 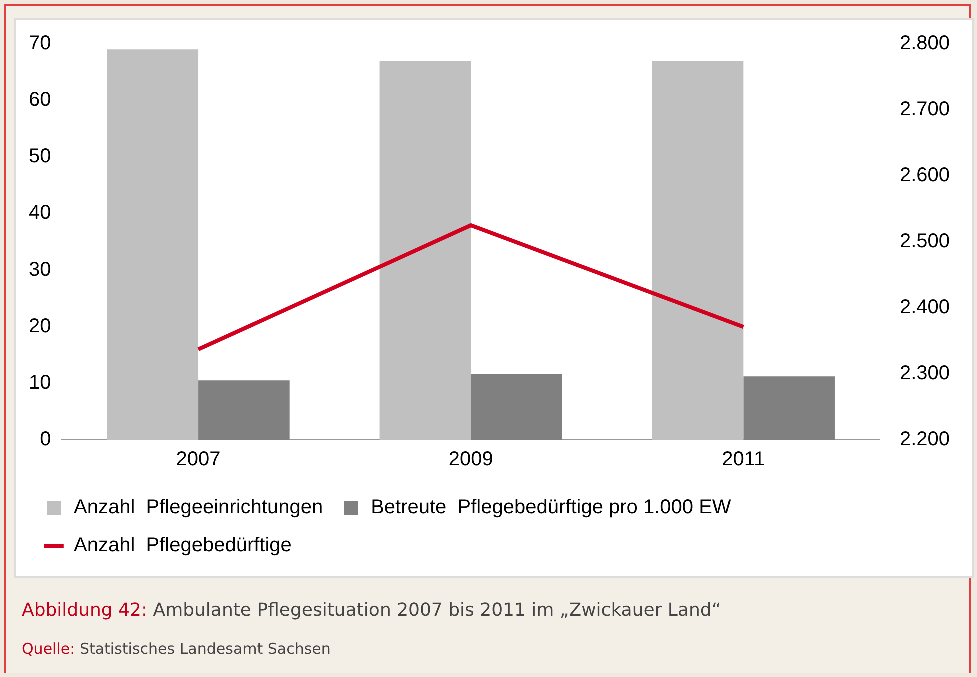 I want to click on y-tick-label: 70, so click(x=40, y=43).